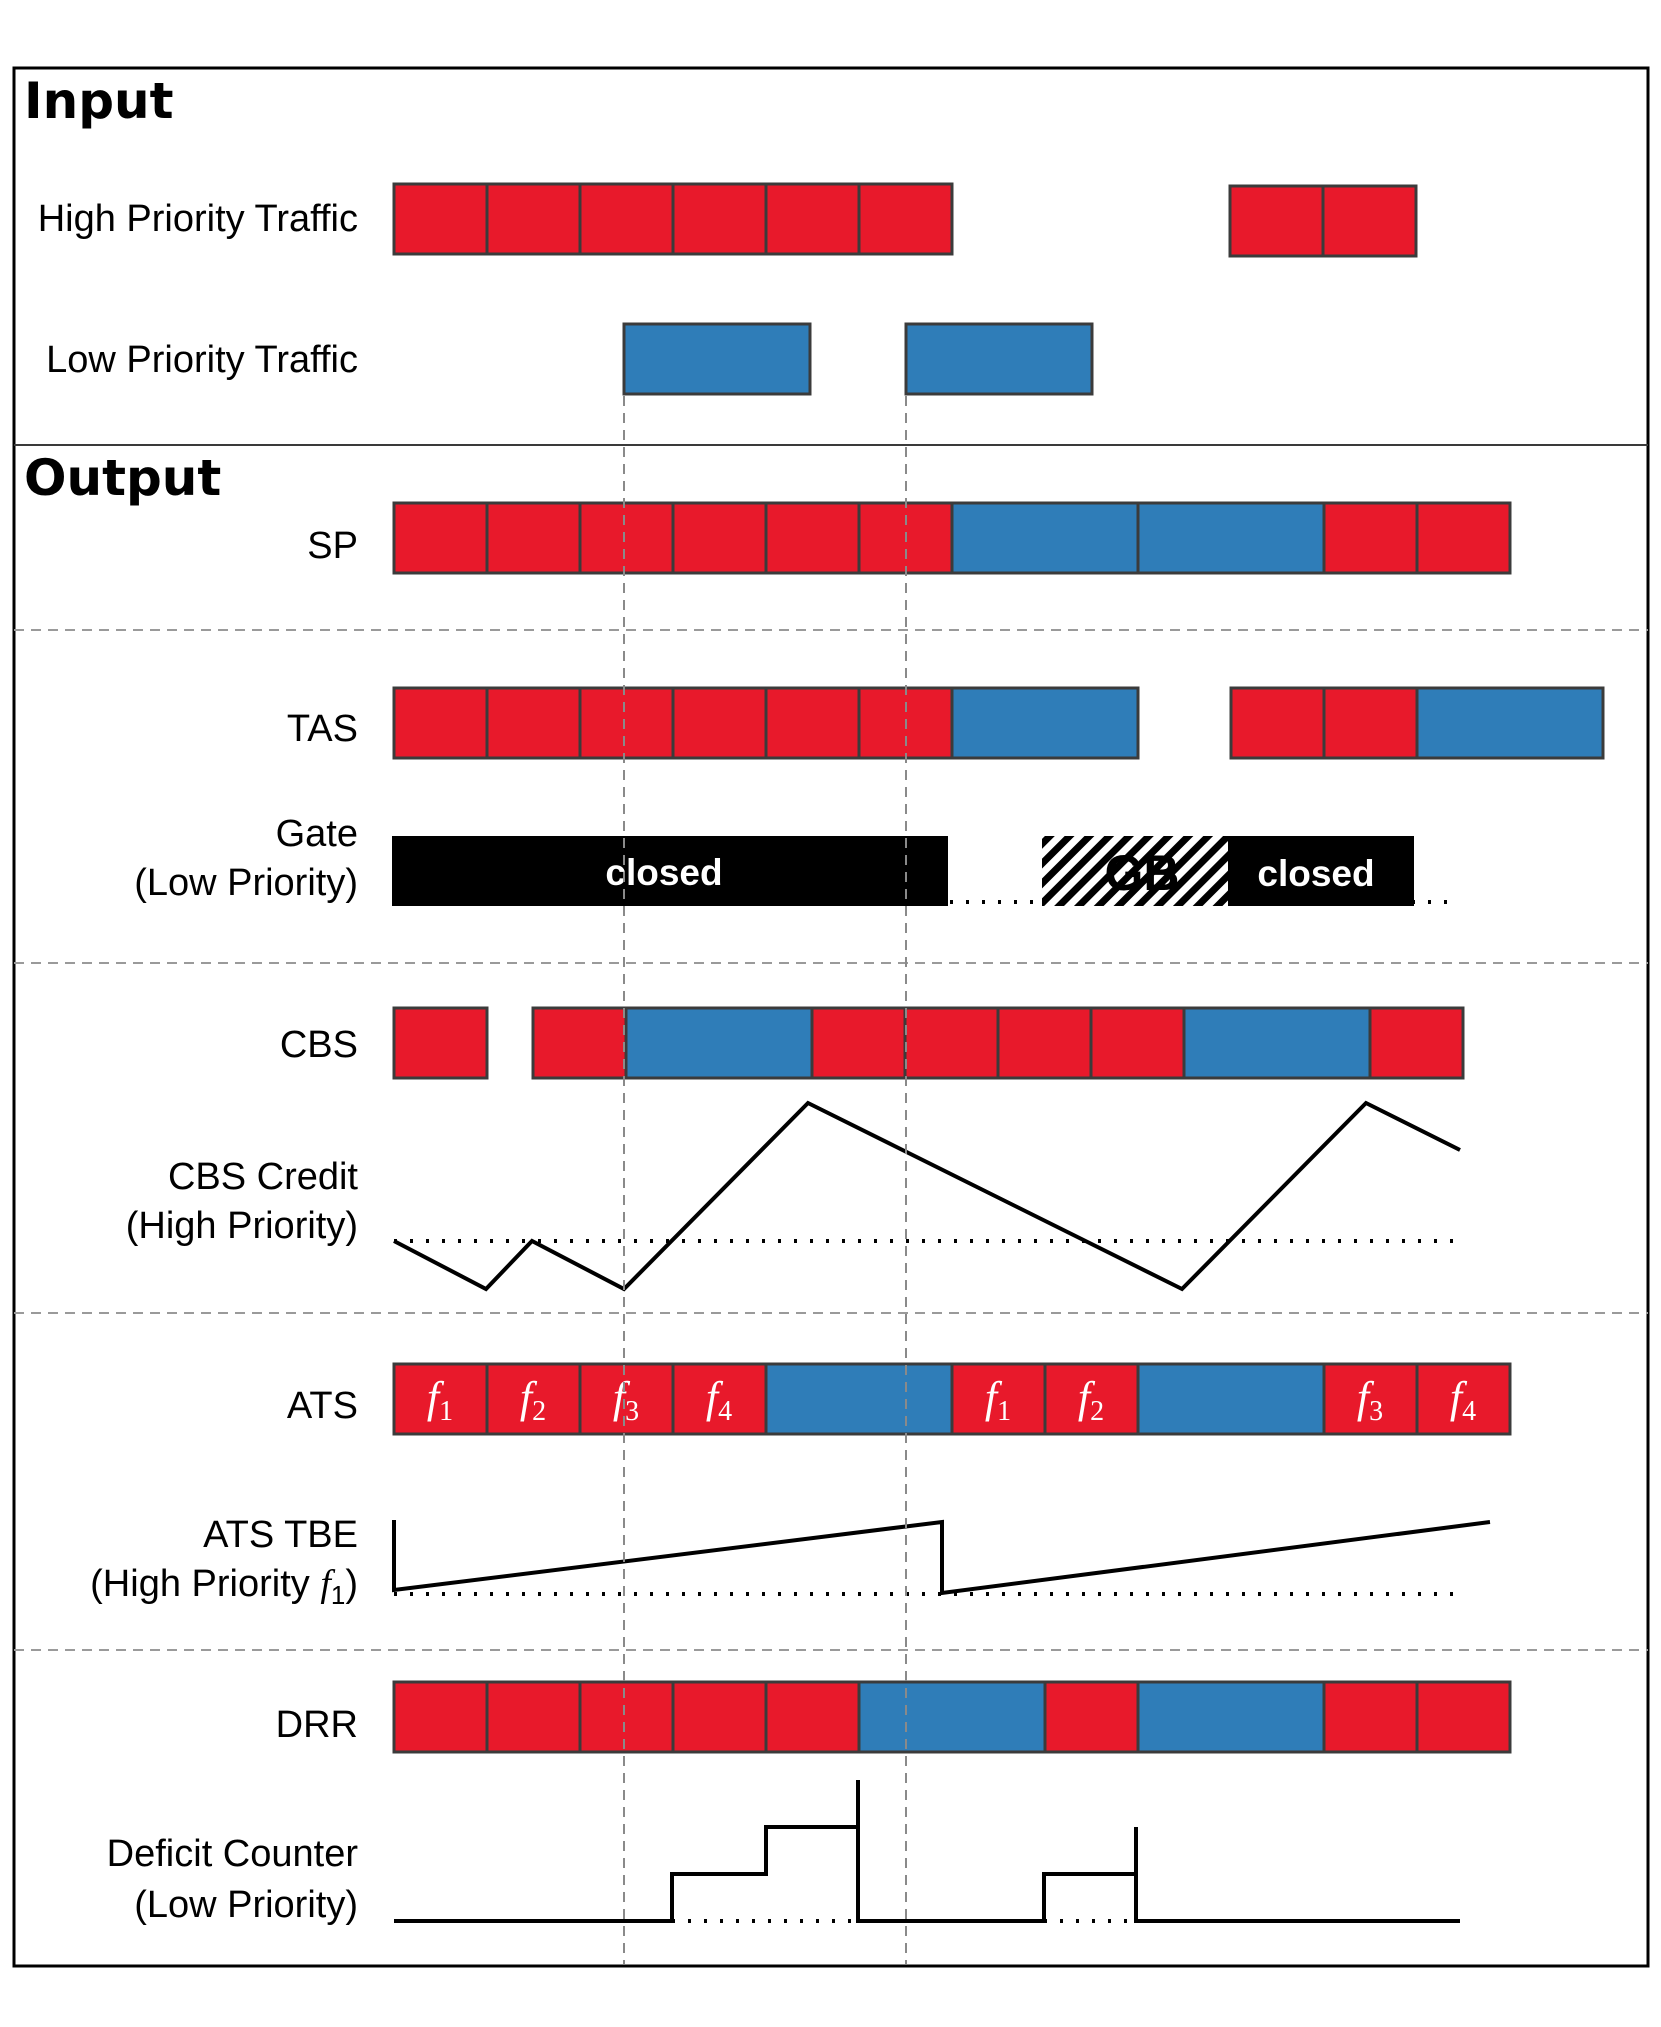  I want to click on gate-timeline: closed GB closed, so click(926, 871).